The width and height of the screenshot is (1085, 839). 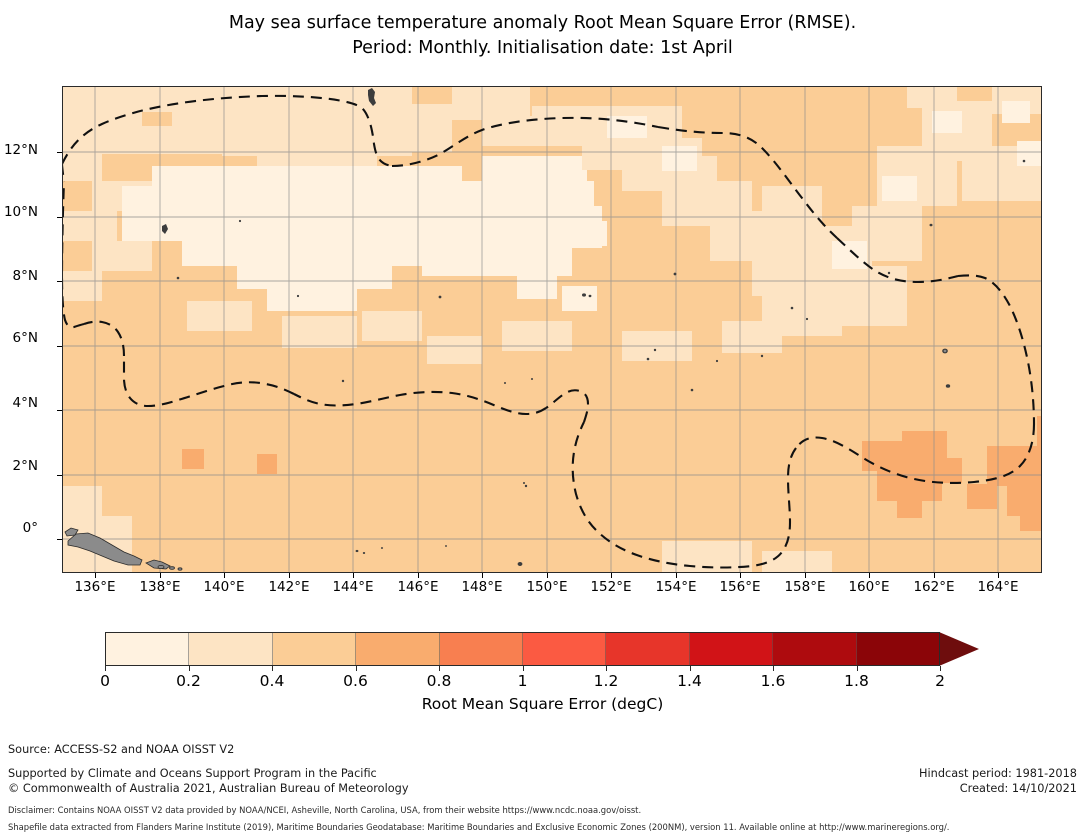 What do you see at coordinates (59, 346) in the screenshot?
I see `ytick-mark-6n` at bounding box center [59, 346].